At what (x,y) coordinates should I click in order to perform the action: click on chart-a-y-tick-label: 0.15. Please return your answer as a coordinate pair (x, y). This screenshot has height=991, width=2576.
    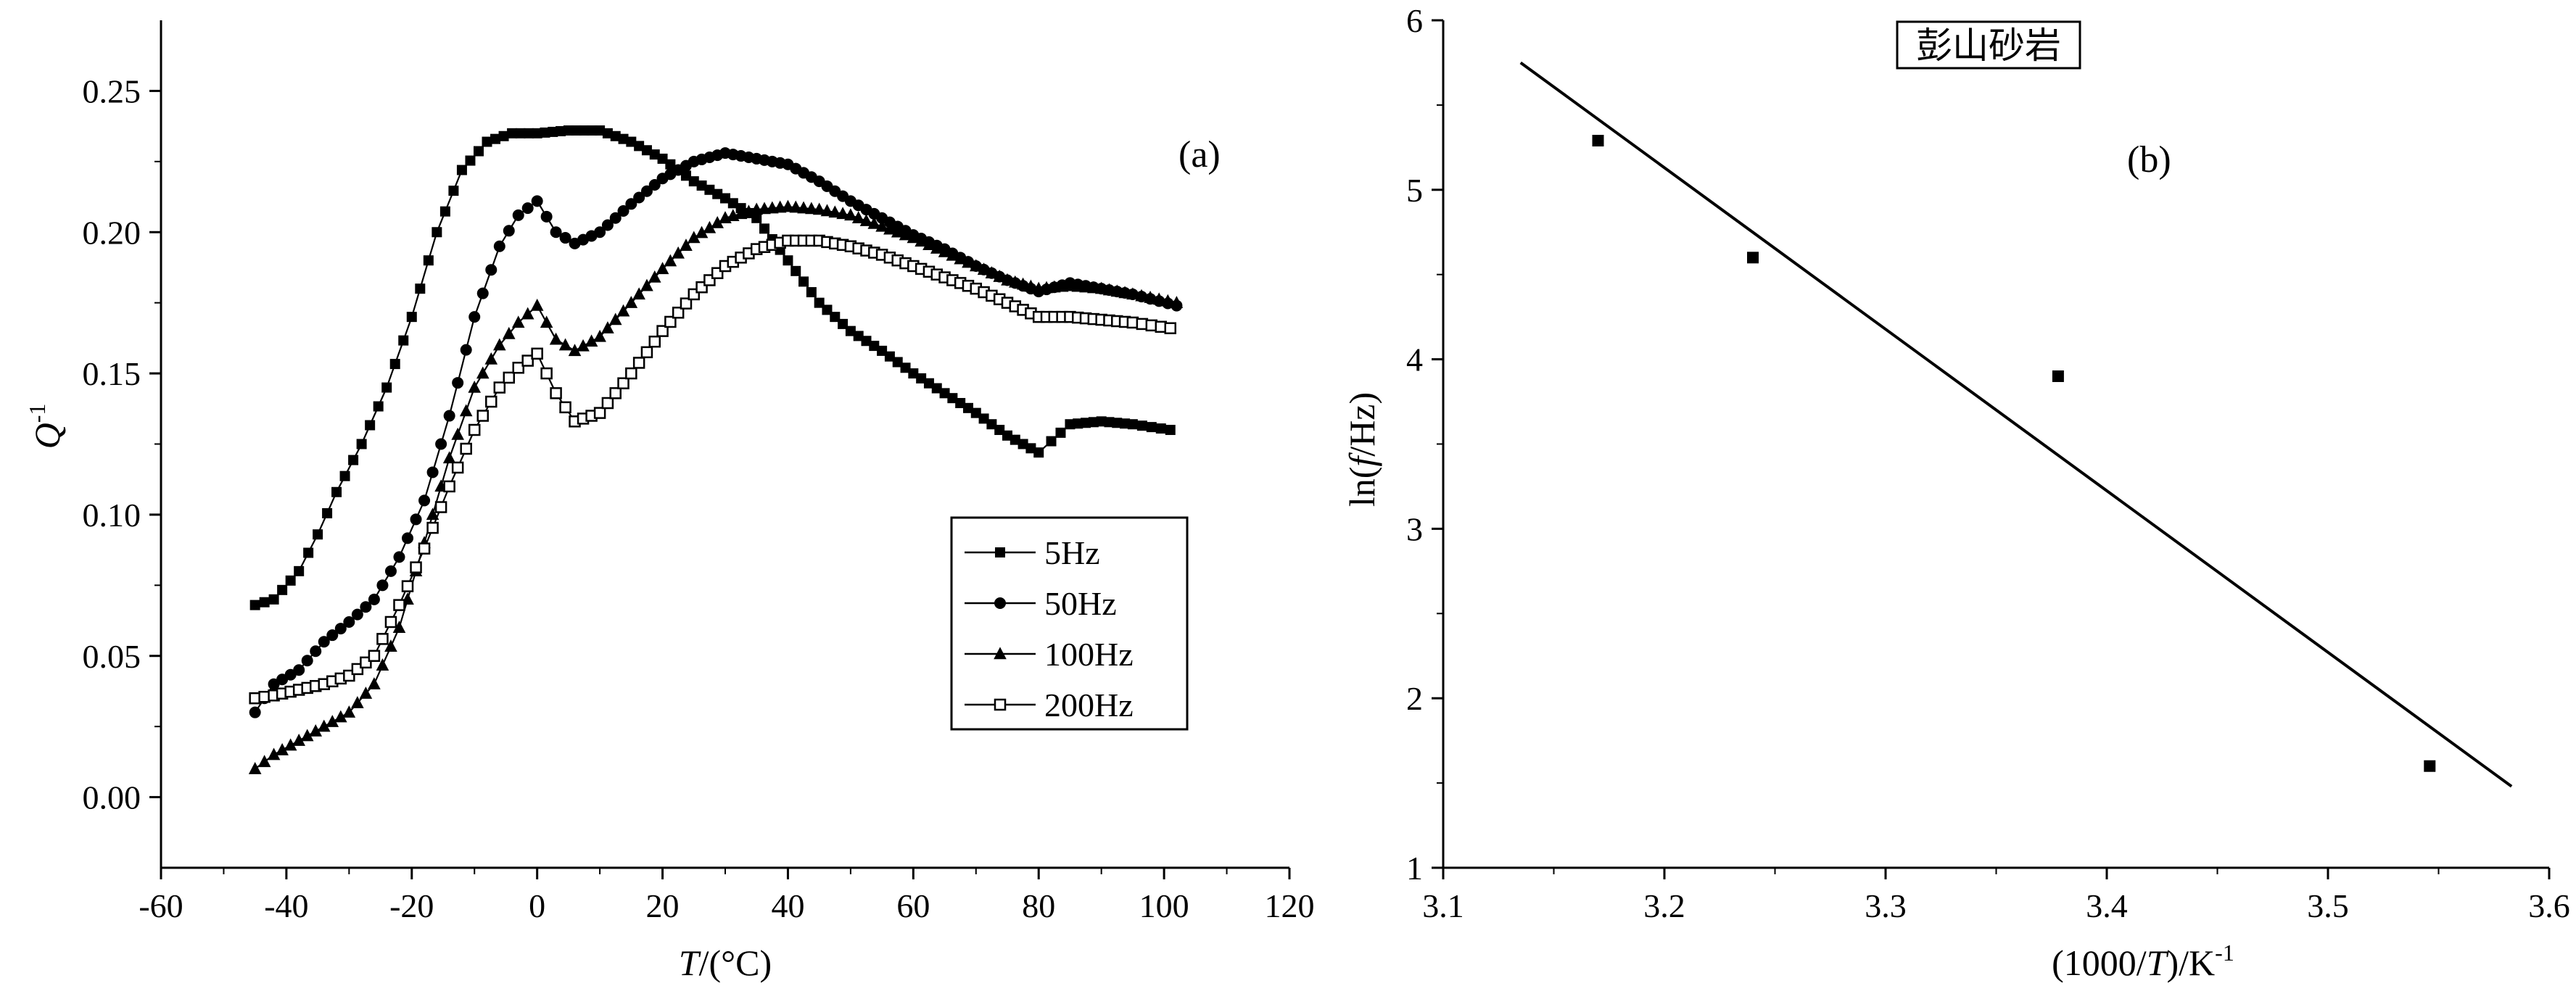
    Looking at the image, I should click on (112, 374).